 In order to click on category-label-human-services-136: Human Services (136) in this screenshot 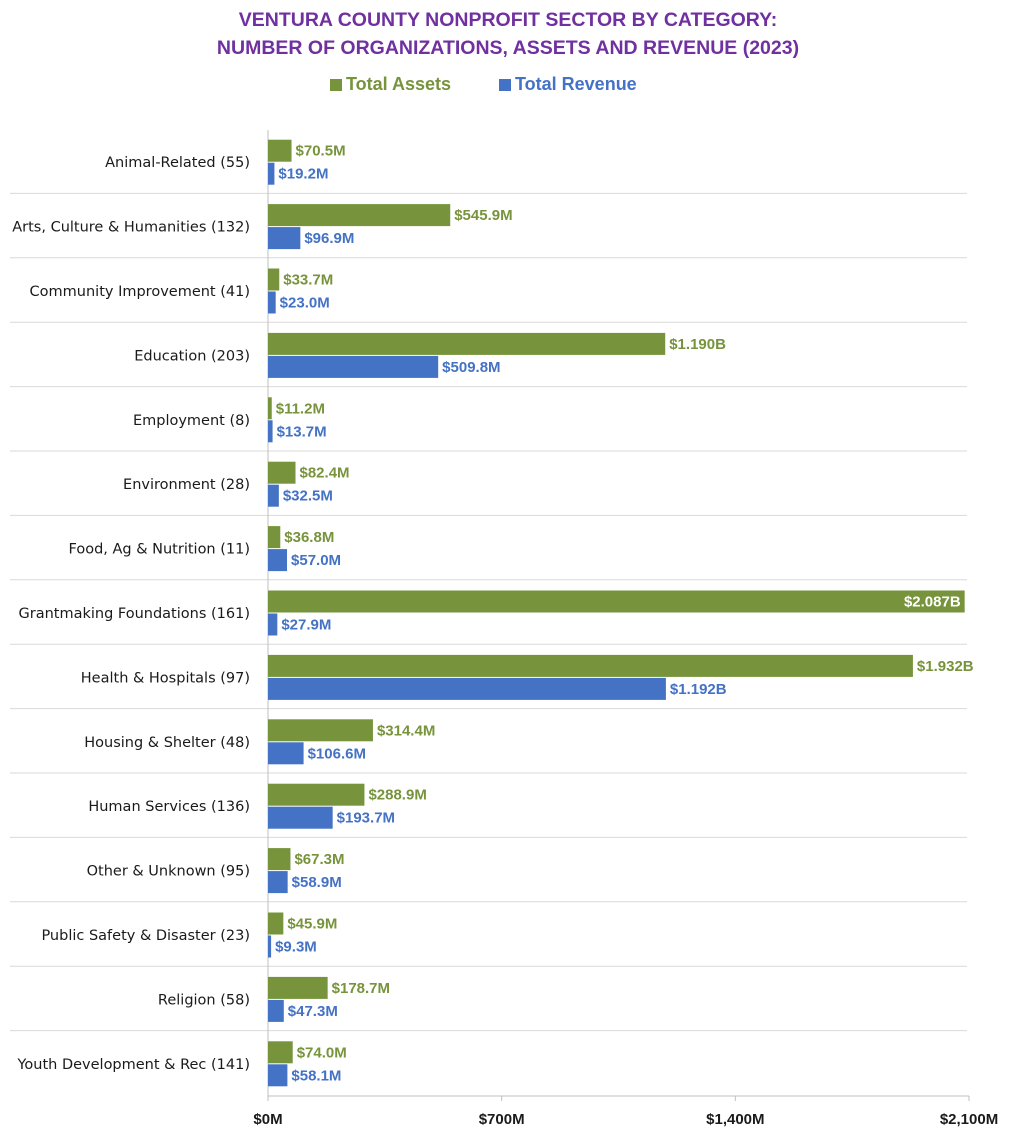, I will do `click(169, 807)`.